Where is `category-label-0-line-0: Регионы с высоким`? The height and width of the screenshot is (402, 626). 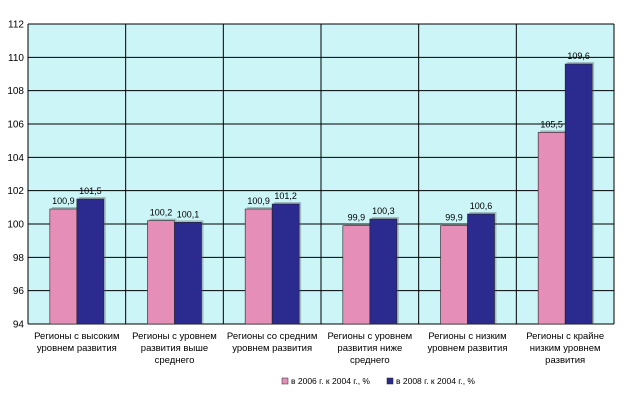 category-label-0-line-0: Регионы с высоким is located at coordinates (76, 336).